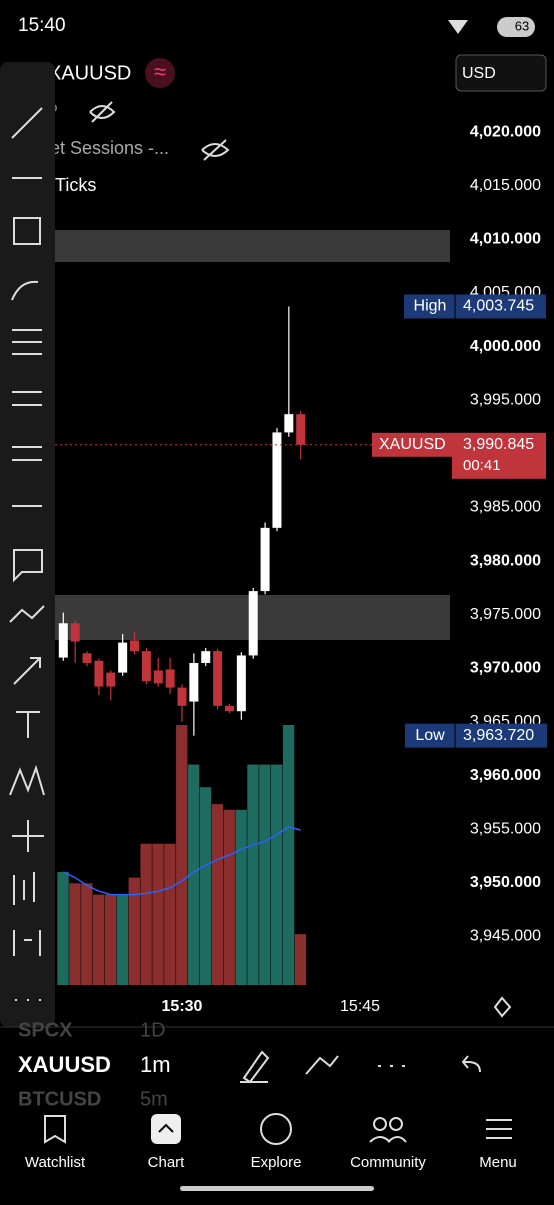 This screenshot has width=554, height=1205. I want to click on session-zone, so click(252, 246).